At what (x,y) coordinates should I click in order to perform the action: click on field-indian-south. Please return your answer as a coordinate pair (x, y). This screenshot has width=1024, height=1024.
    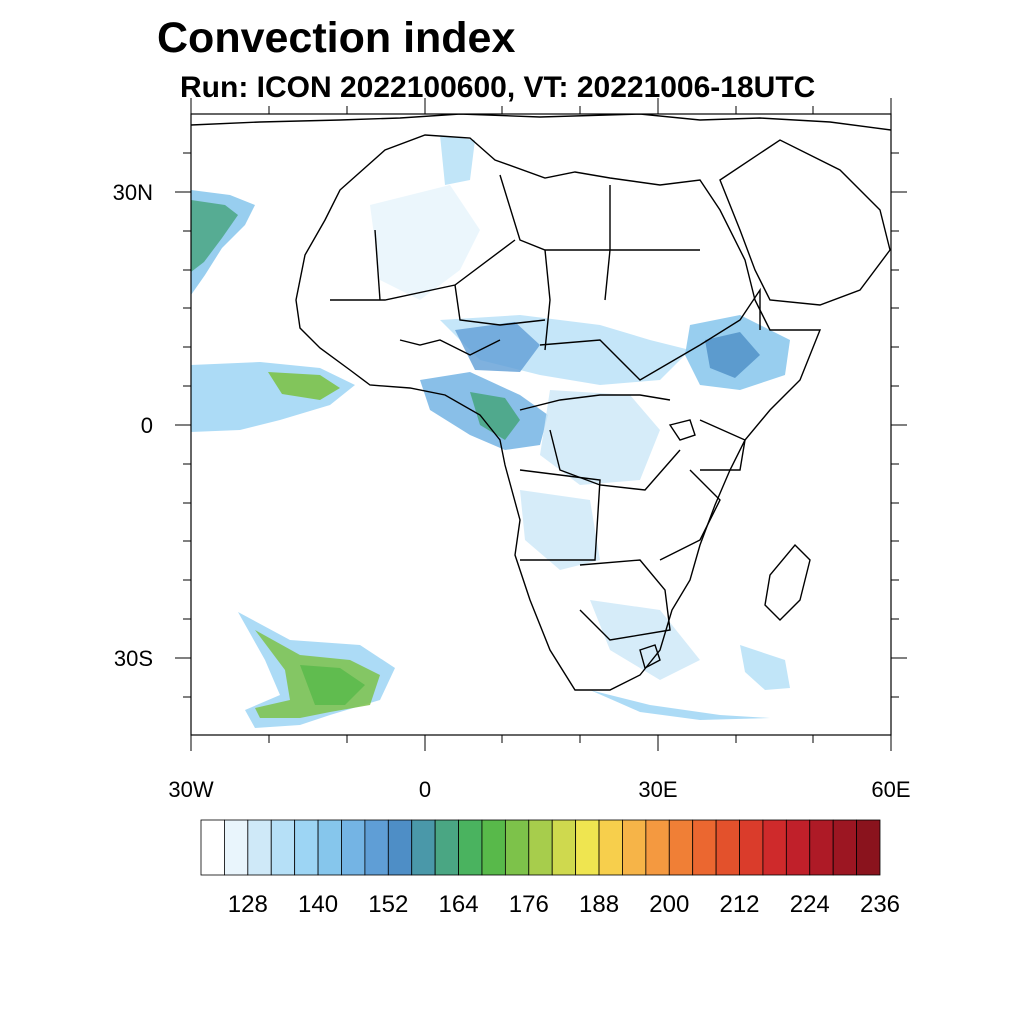
    Looking at the image, I should click on (680, 705).